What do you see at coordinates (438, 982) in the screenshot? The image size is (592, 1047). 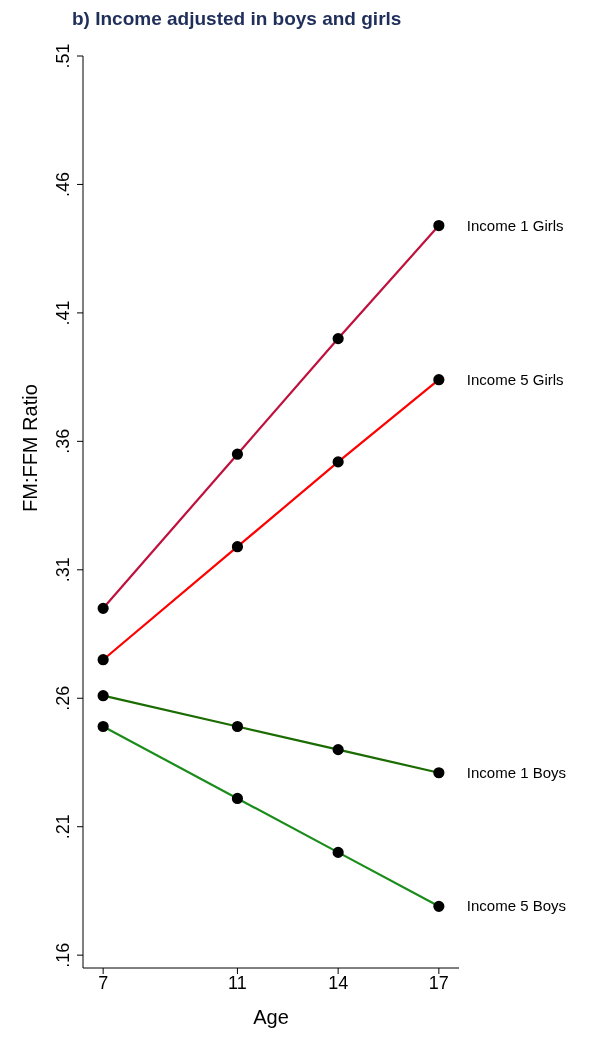 I see `x-tick-label: 17` at bounding box center [438, 982].